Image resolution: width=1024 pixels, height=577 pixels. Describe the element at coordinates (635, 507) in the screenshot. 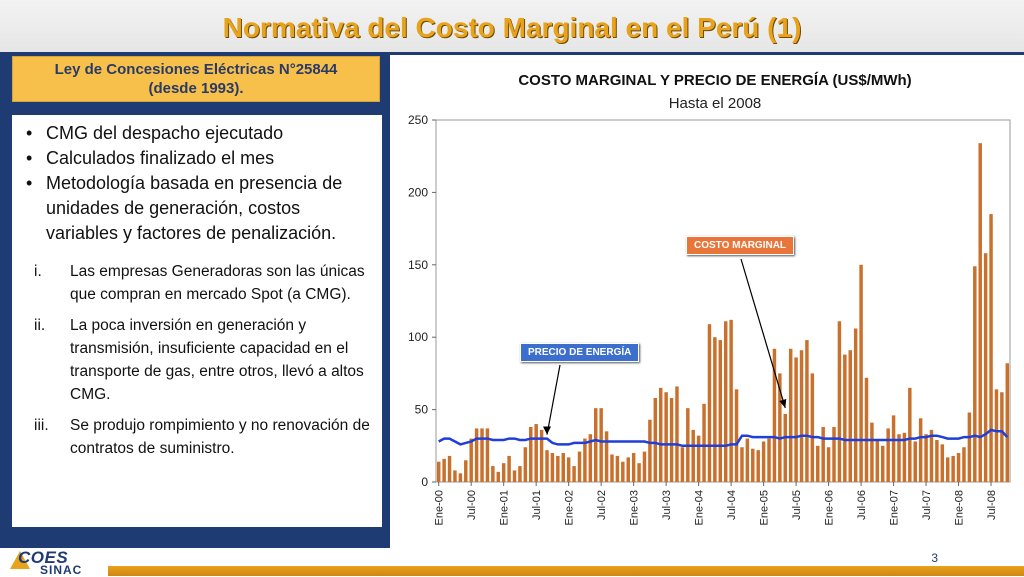

I see `x-tick-label: Ene-03` at that location.